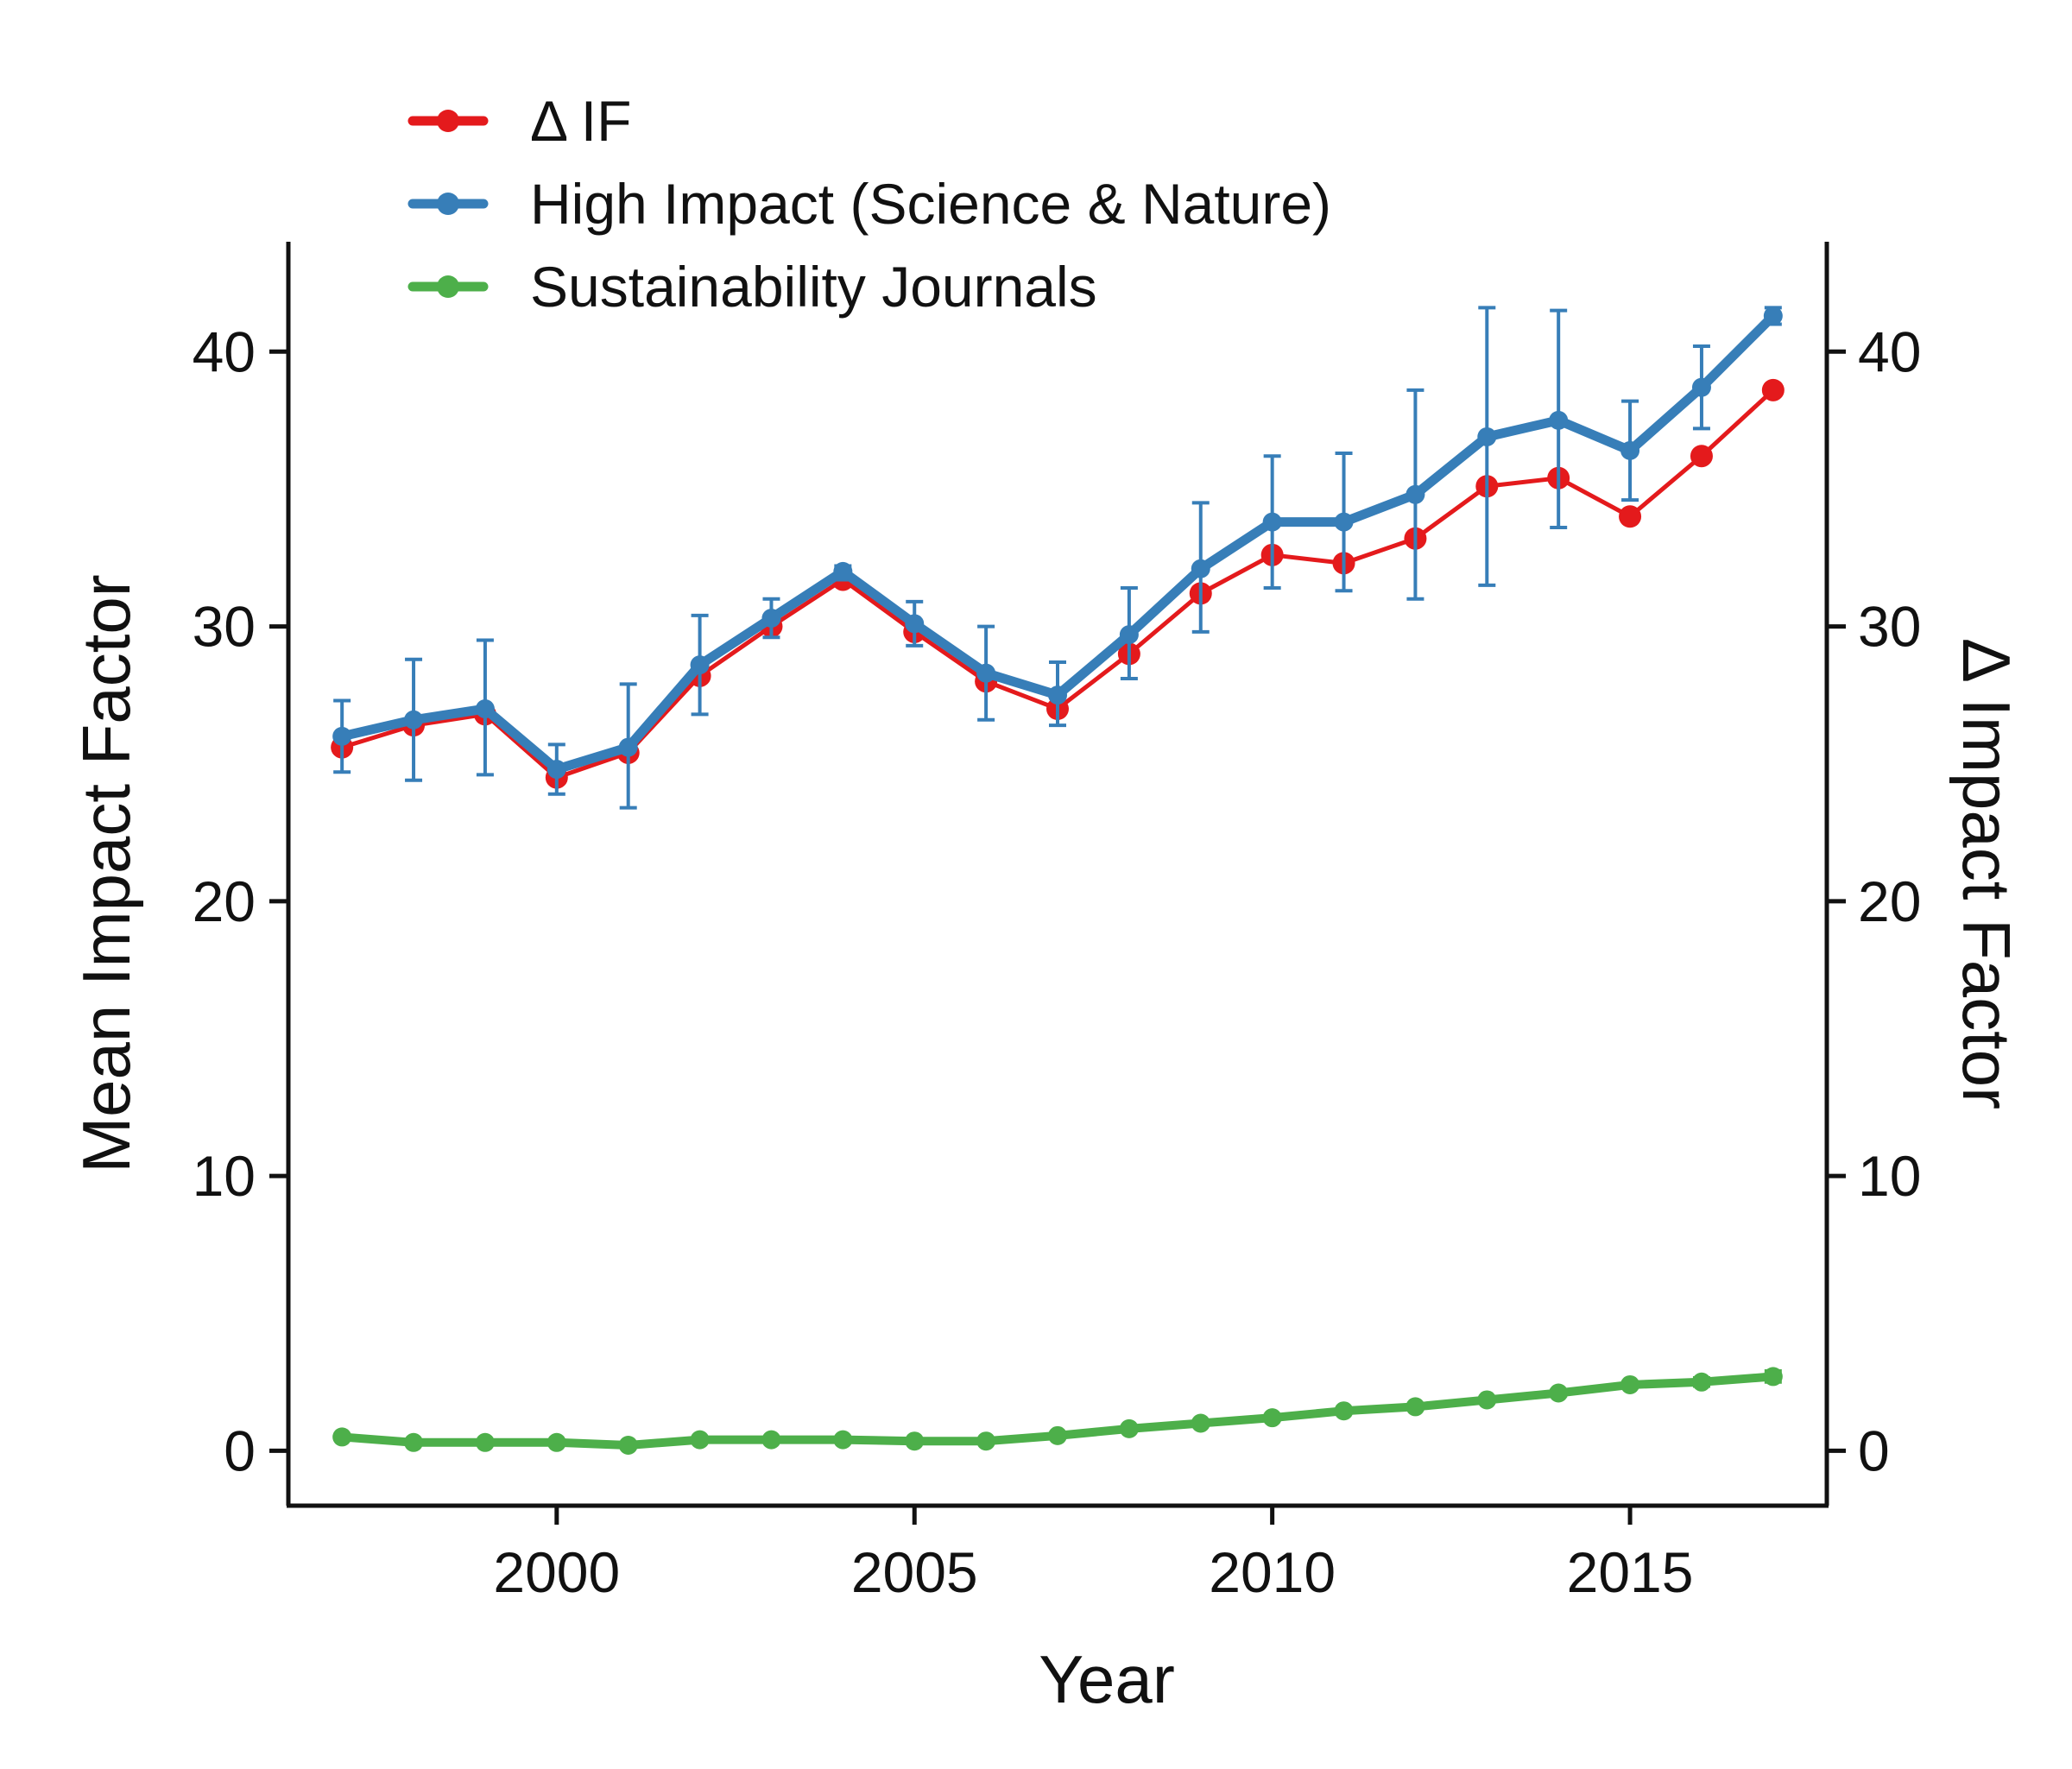  What do you see at coordinates (580, 121) in the screenshot?
I see `legend-label: Δ IF` at bounding box center [580, 121].